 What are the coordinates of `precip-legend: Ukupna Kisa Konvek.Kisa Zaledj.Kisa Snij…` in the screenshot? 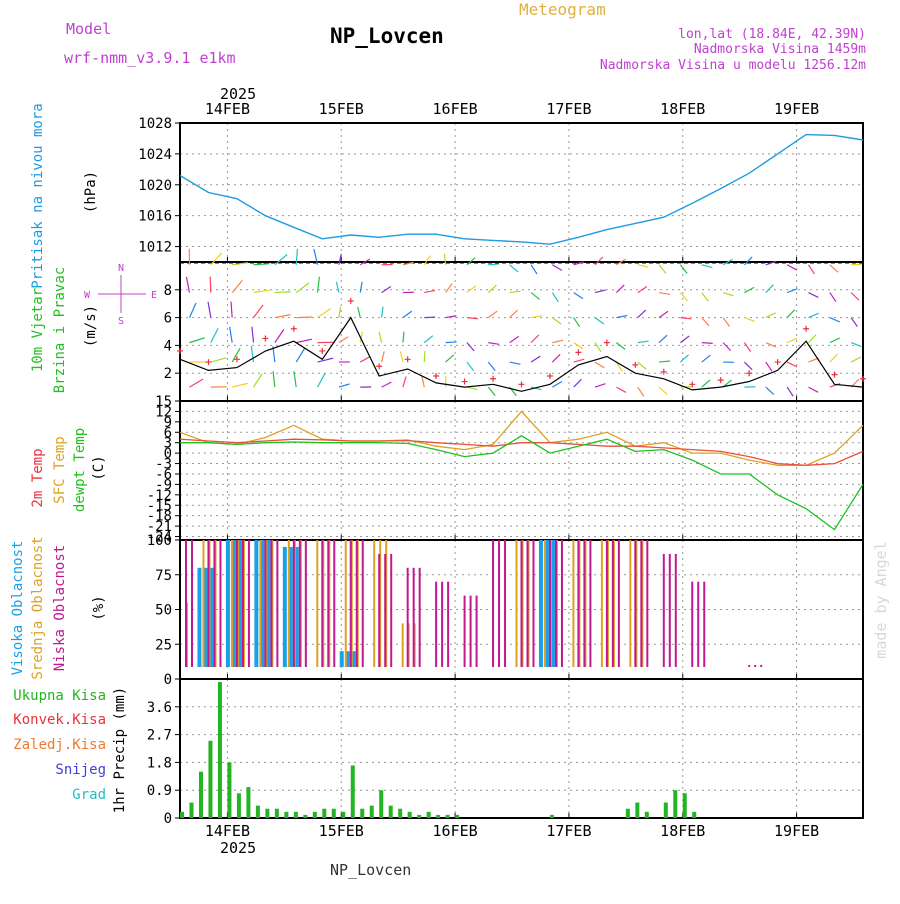 It's located at (59, 745).